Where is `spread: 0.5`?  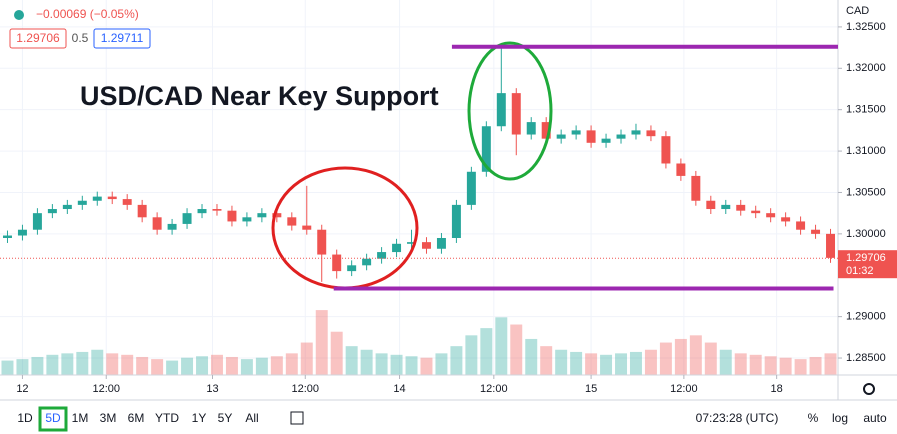
spread: 0.5 is located at coordinates (80, 38).